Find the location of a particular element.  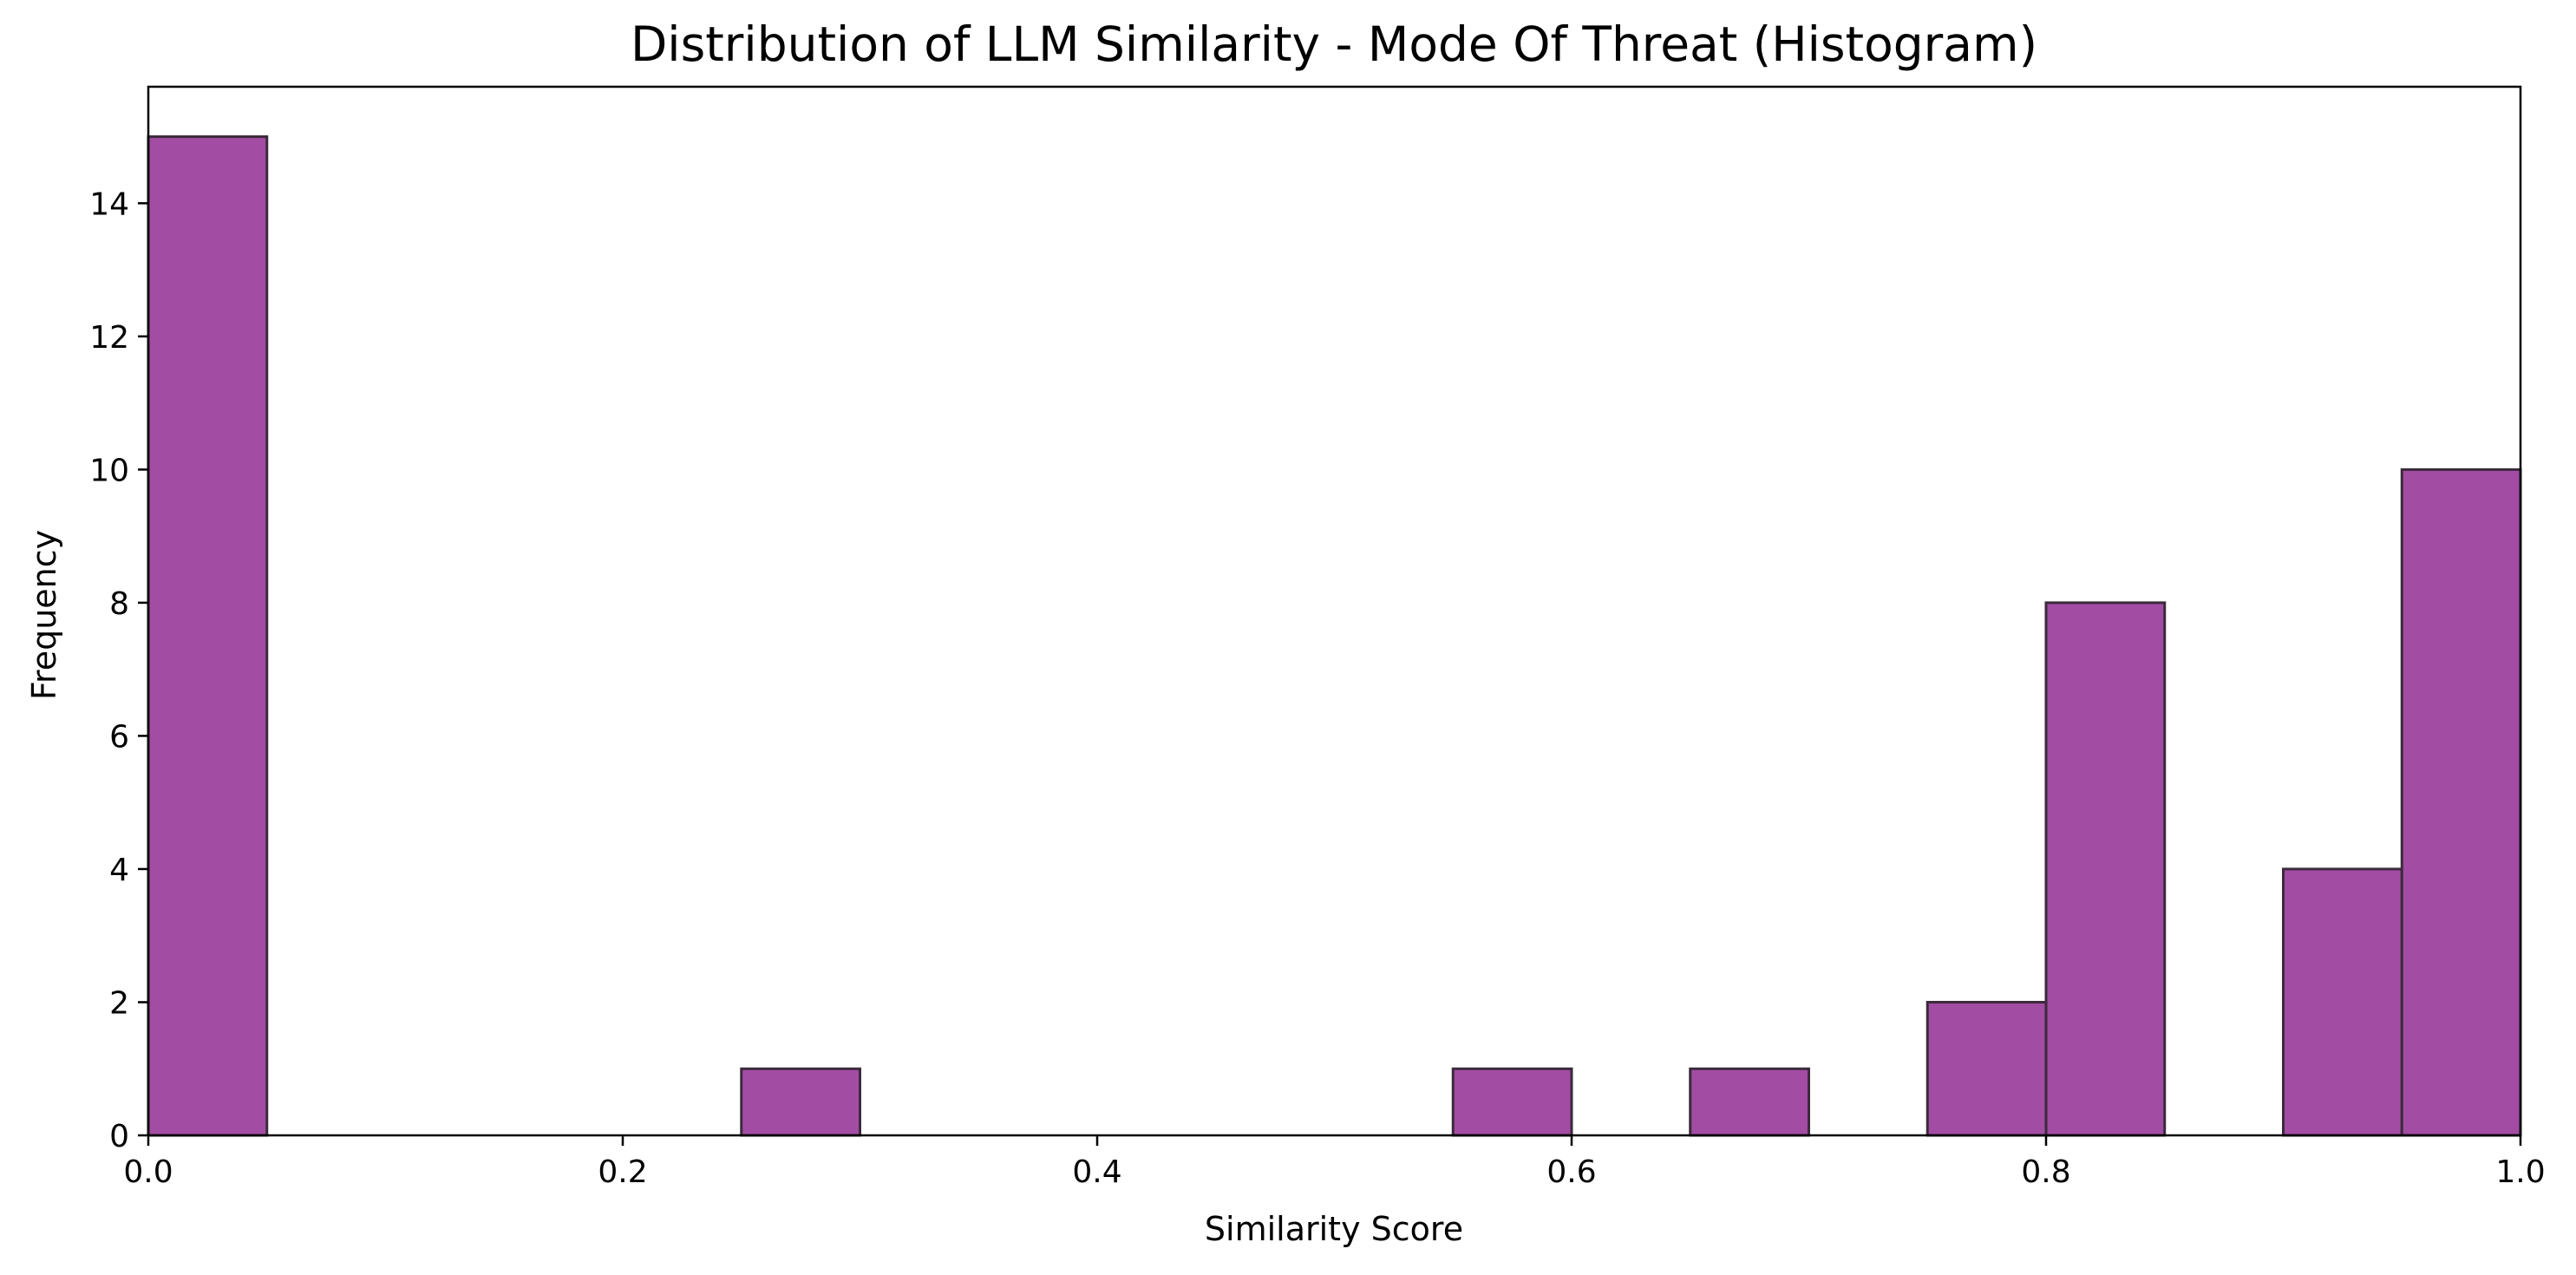

x-tick-label: 1.0 is located at coordinates (2520, 1172).